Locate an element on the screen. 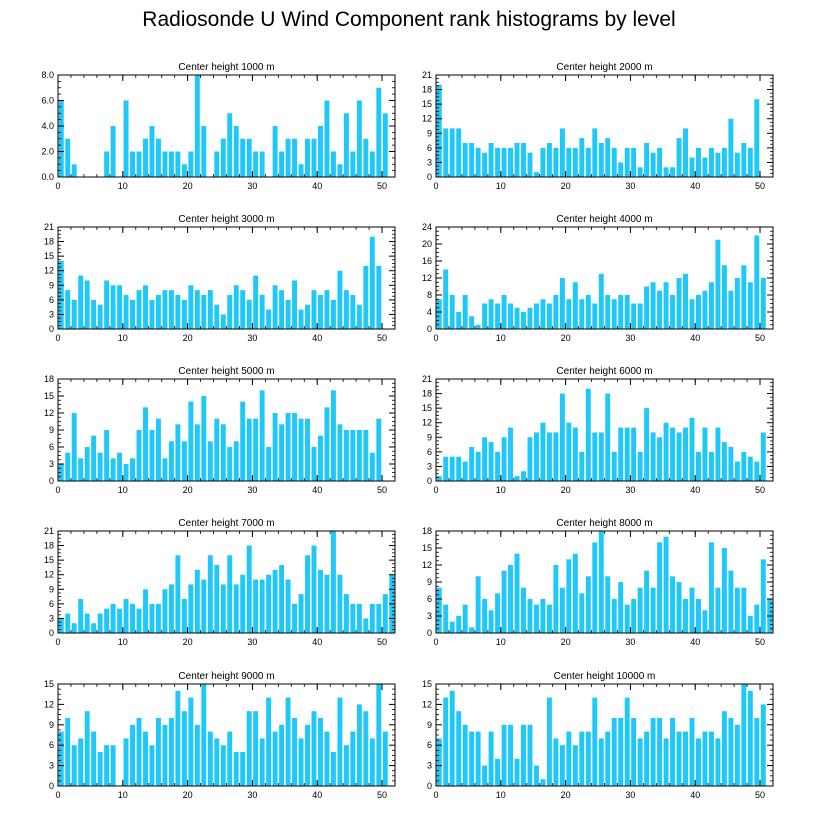 The width and height of the screenshot is (818, 824). y-tick-label: 18 is located at coordinates (49, 379).